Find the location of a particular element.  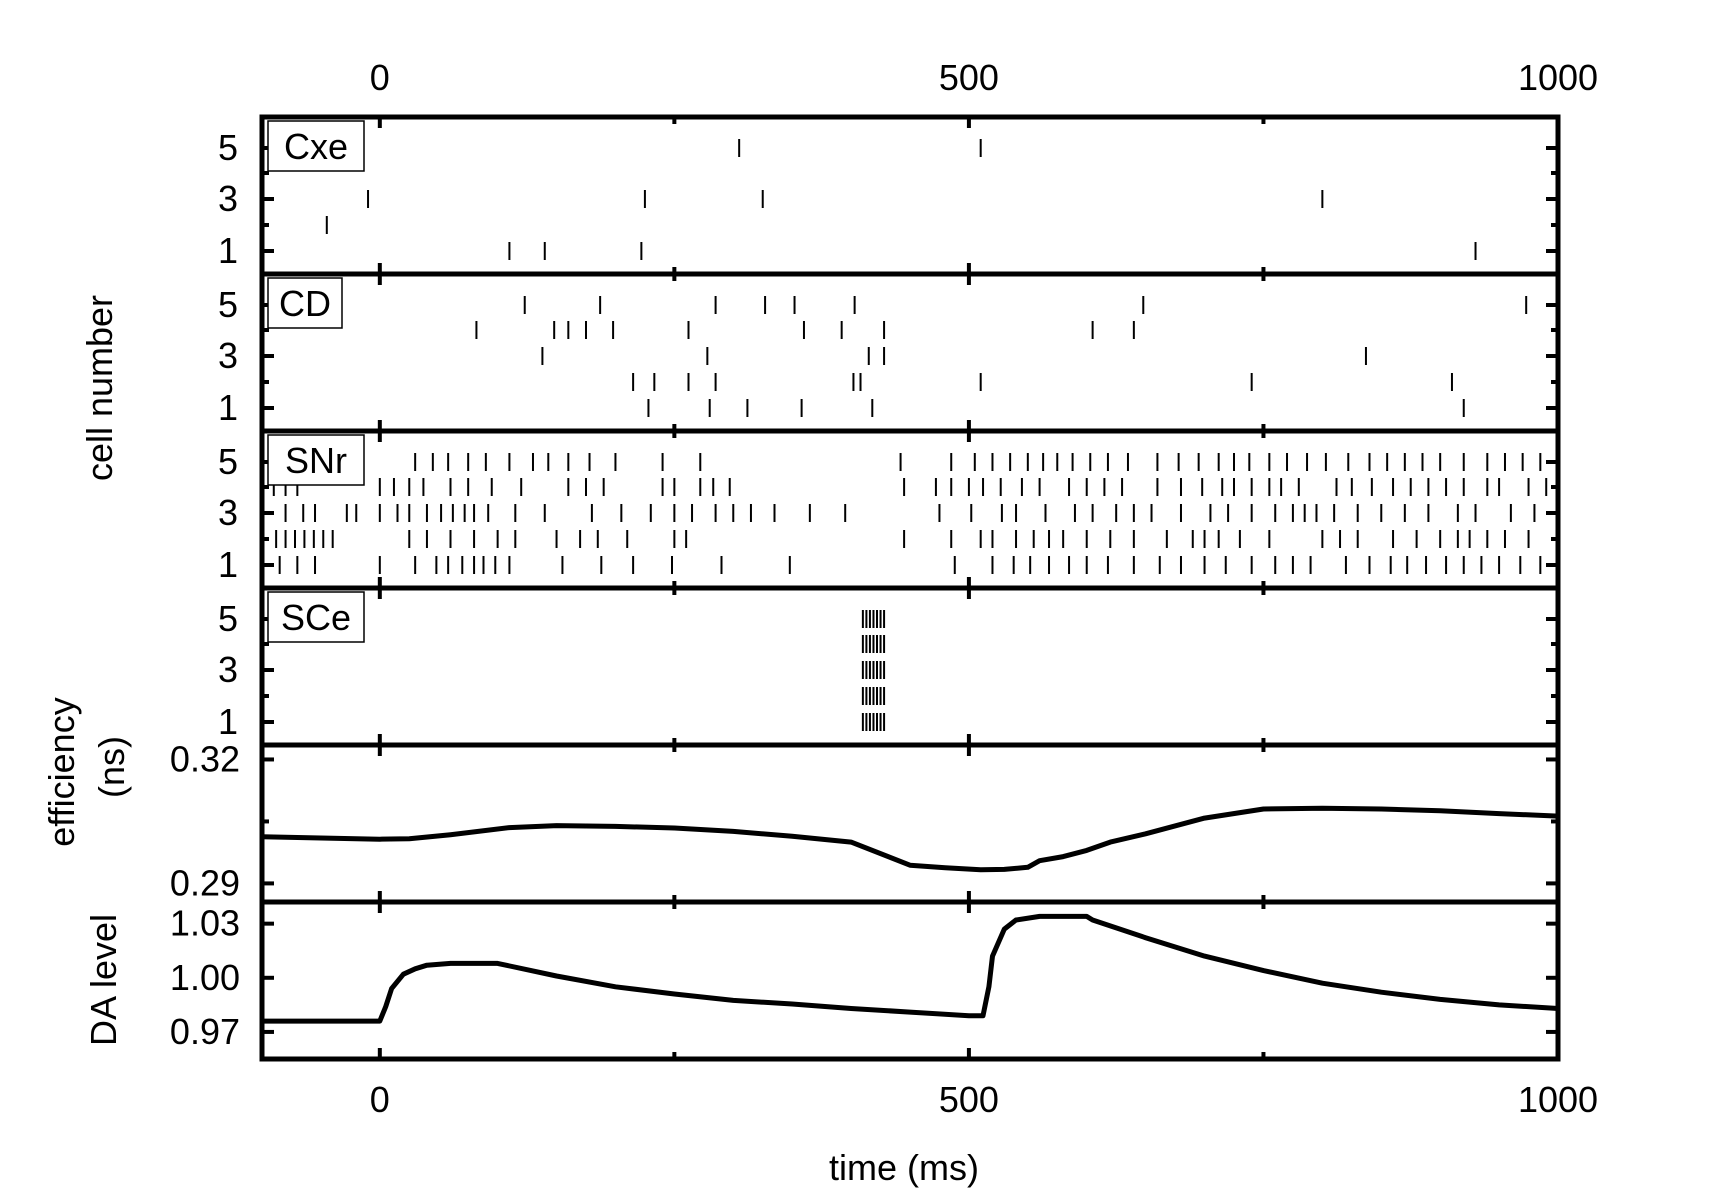

bottom-x-axis-labels: 0 500 1000 is located at coordinates (984, 1099).